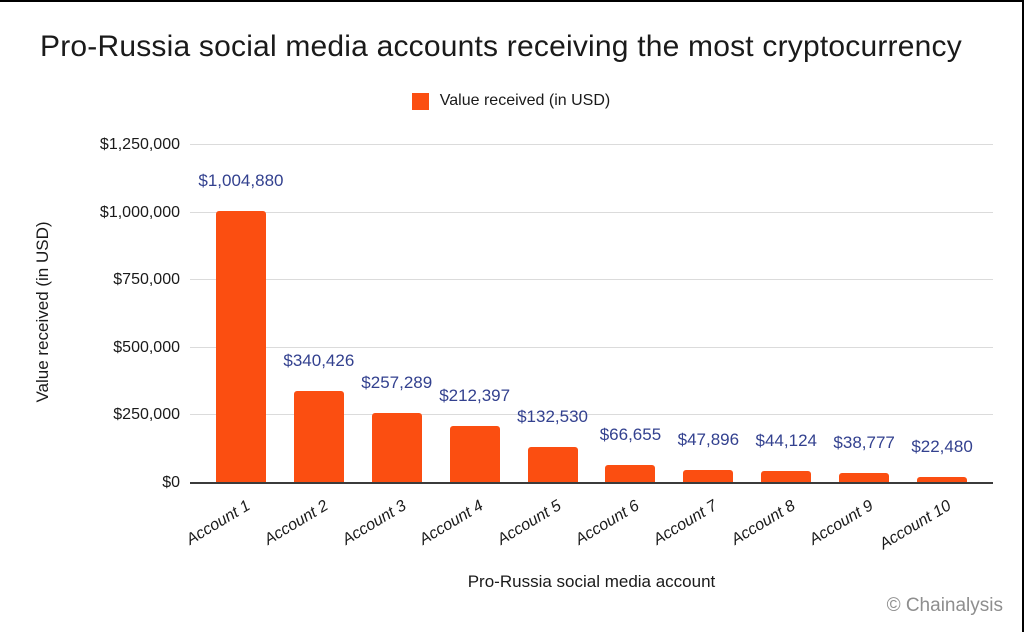 The width and height of the screenshot is (1024, 632). Describe the element at coordinates (607, 523) in the screenshot. I see `x-tick-label: Account 6` at that location.